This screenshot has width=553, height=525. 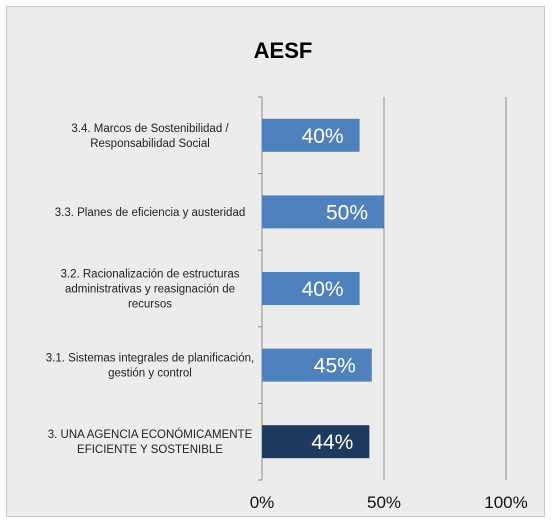 I want to click on category-label: 3.3. Planes de eficiencia y austeridad, so click(x=150, y=213).